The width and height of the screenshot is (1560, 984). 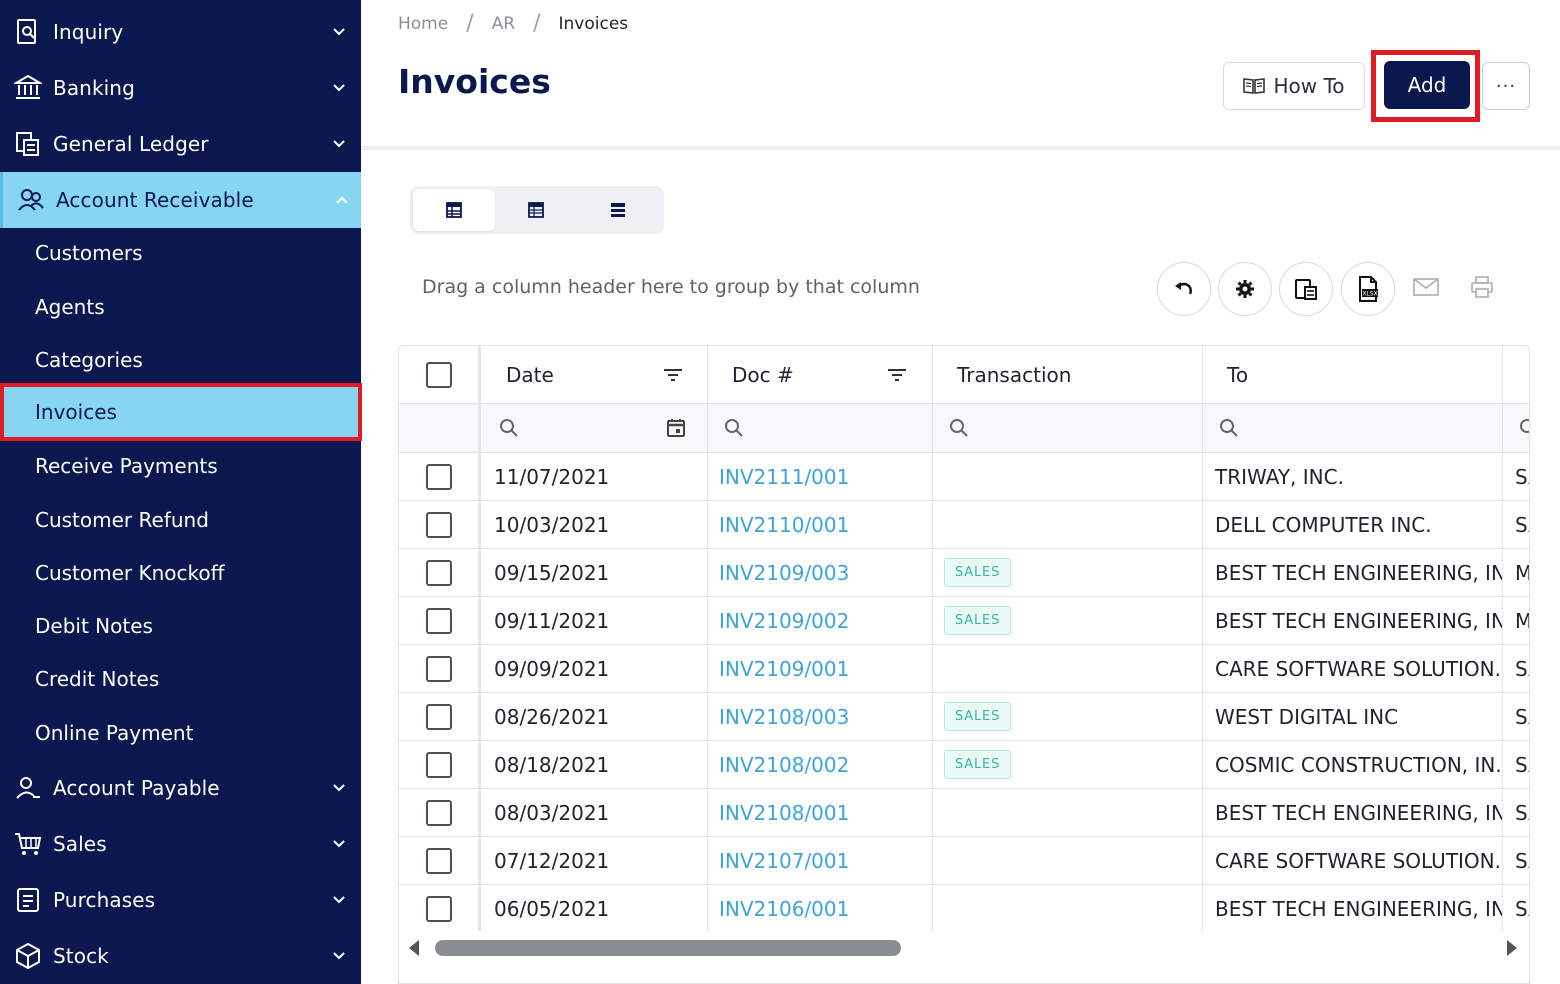 I want to click on nav-group-label: Banking, so click(x=94, y=88).